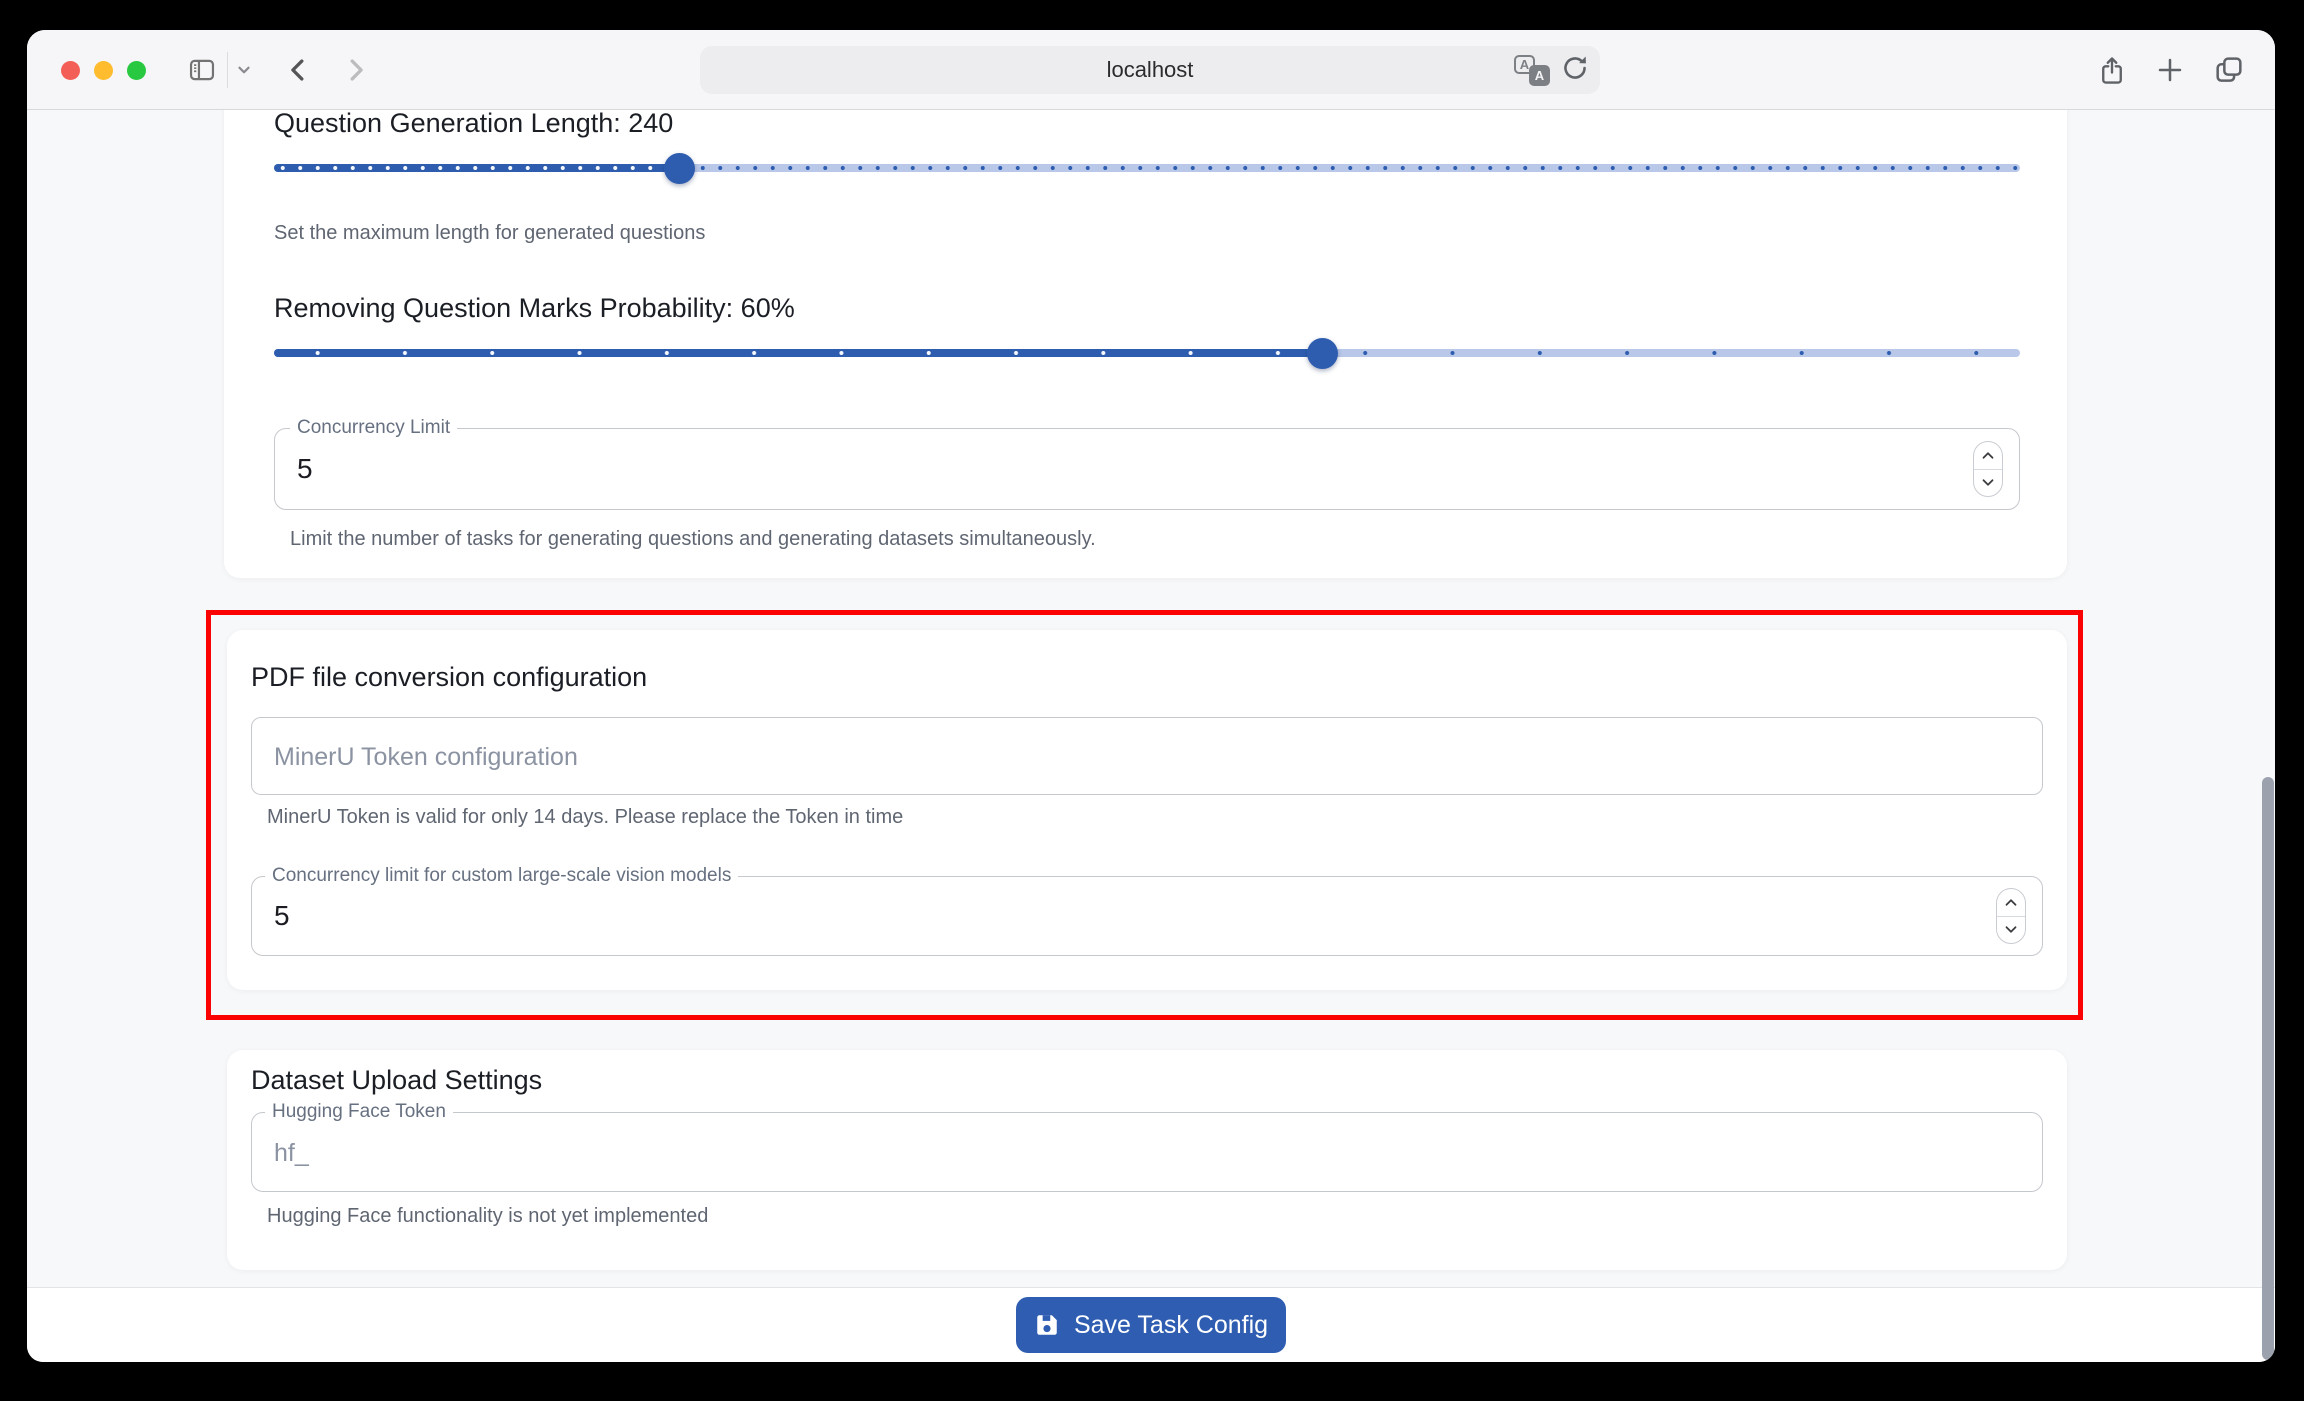 Image resolution: width=2304 pixels, height=1401 pixels. What do you see at coordinates (2268, 1068) in the screenshot?
I see `scrollbar-thumb` at bounding box center [2268, 1068].